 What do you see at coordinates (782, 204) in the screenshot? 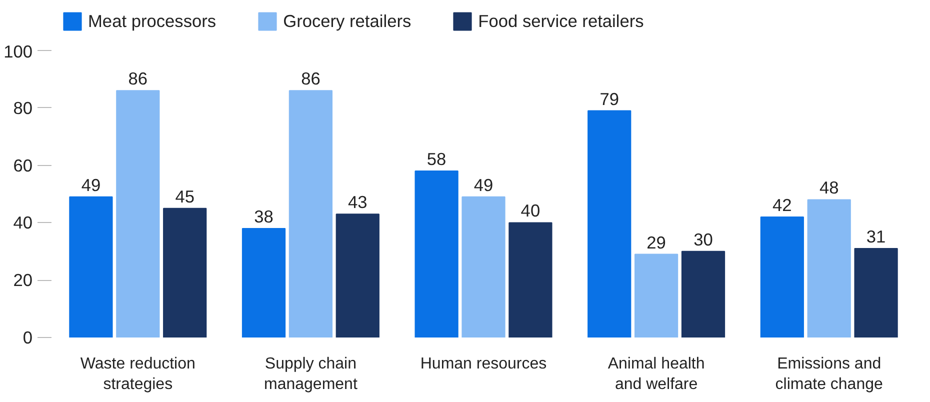
I see `data-label: 42` at bounding box center [782, 204].